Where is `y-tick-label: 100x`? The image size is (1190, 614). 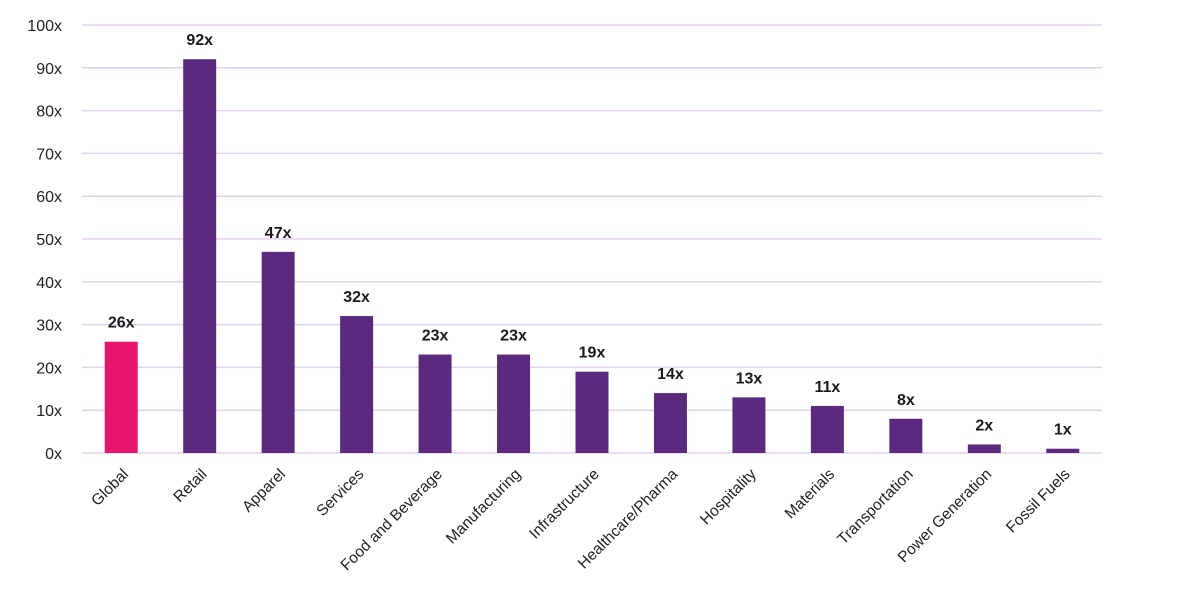
y-tick-label: 100x is located at coordinates (44, 26).